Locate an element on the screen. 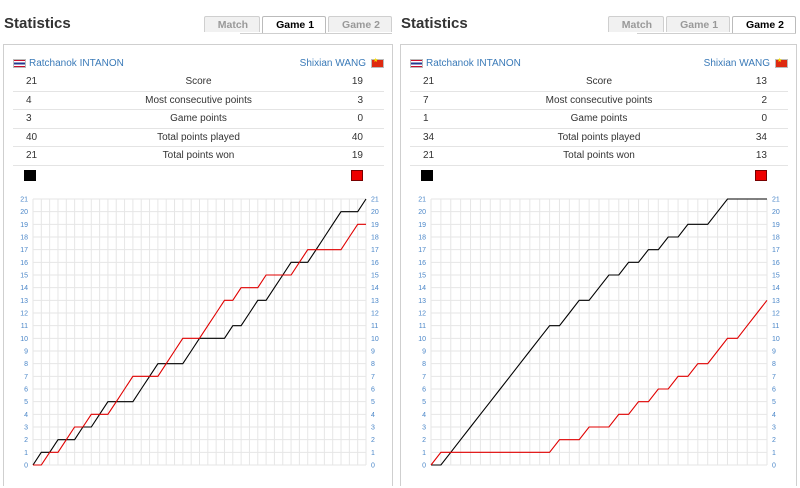 The width and height of the screenshot is (800, 488). y-tick-label-right: 13 is located at coordinates (375, 301).